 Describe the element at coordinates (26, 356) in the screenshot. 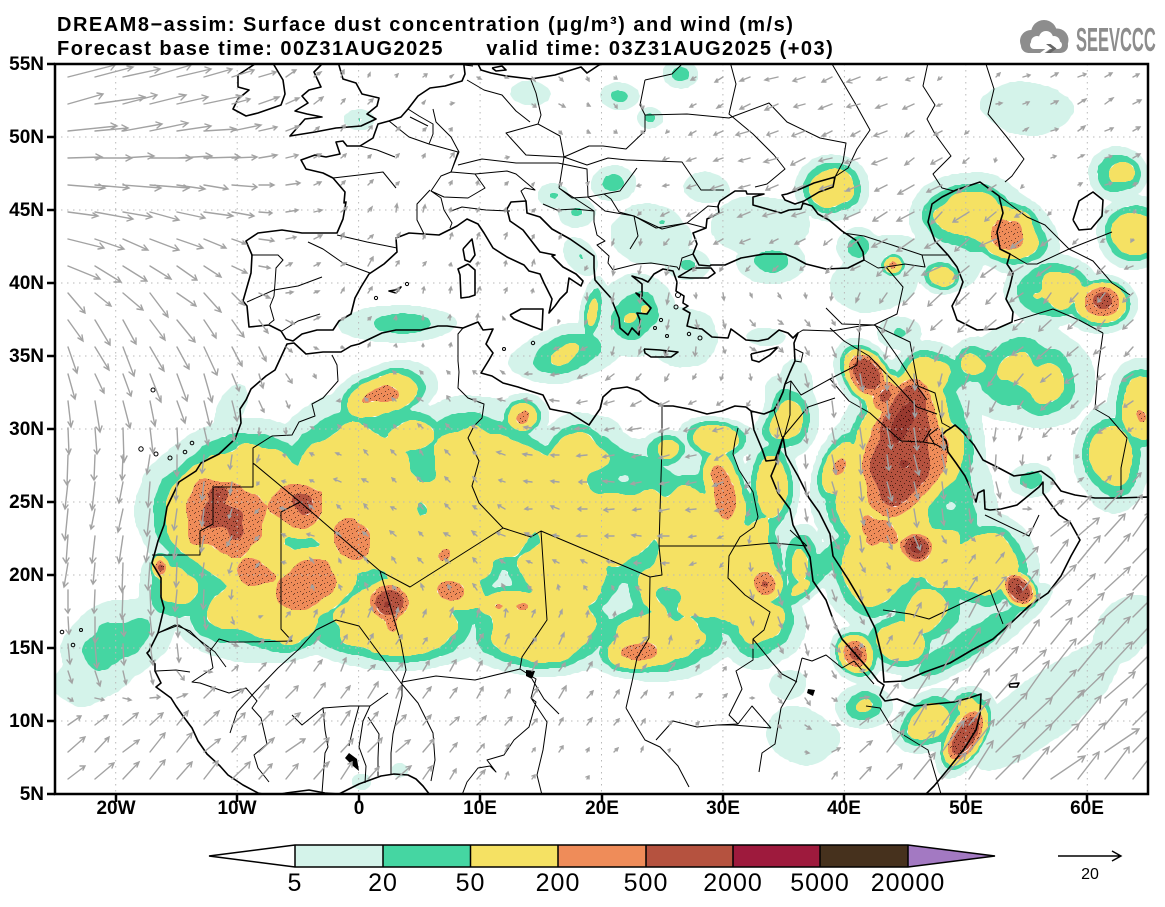

I see `svg-text: 35N` at that location.